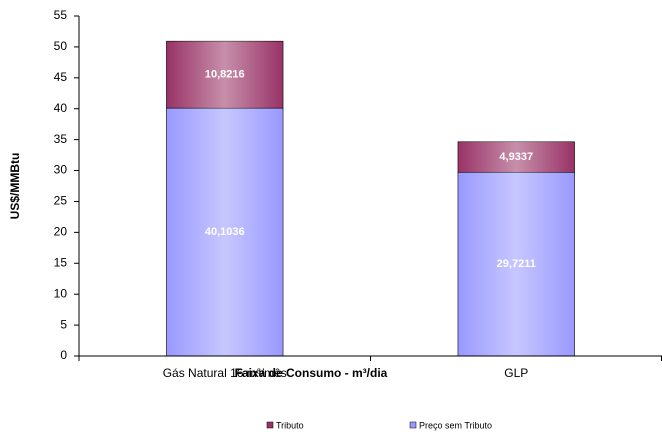 This screenshot has width=662, height=434. Describe the element at coordinates (516, 157) in the screenshot. I see `value-label: 4,9337` at that location.